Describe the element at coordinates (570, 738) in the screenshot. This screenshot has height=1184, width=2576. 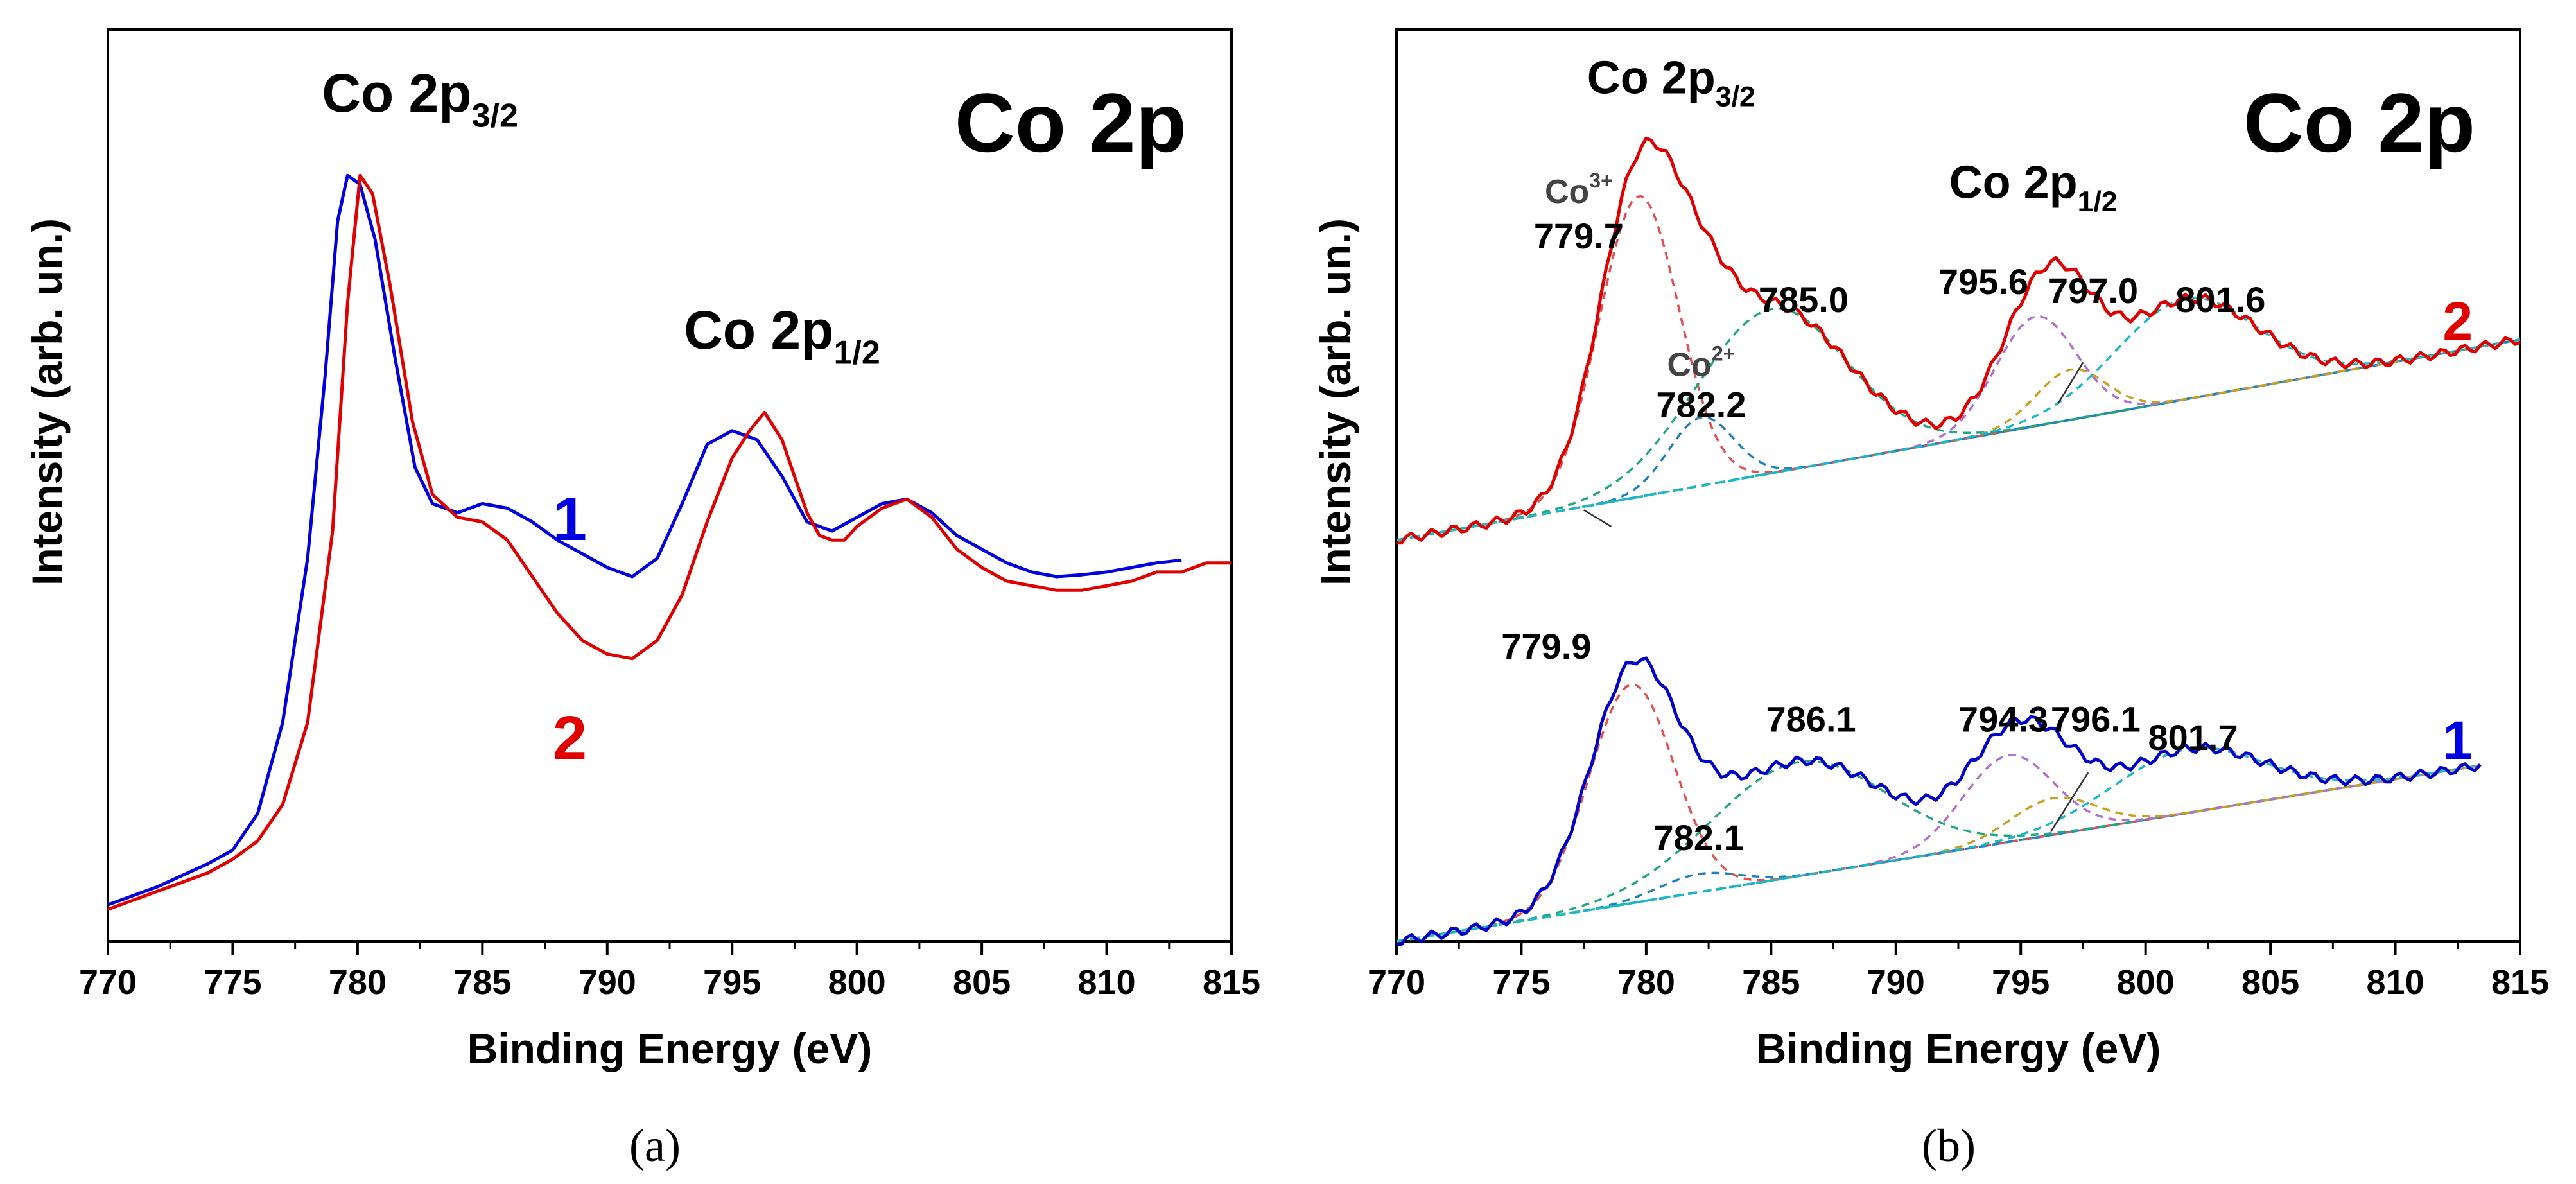
I see `series-label-2: 2` at that location.